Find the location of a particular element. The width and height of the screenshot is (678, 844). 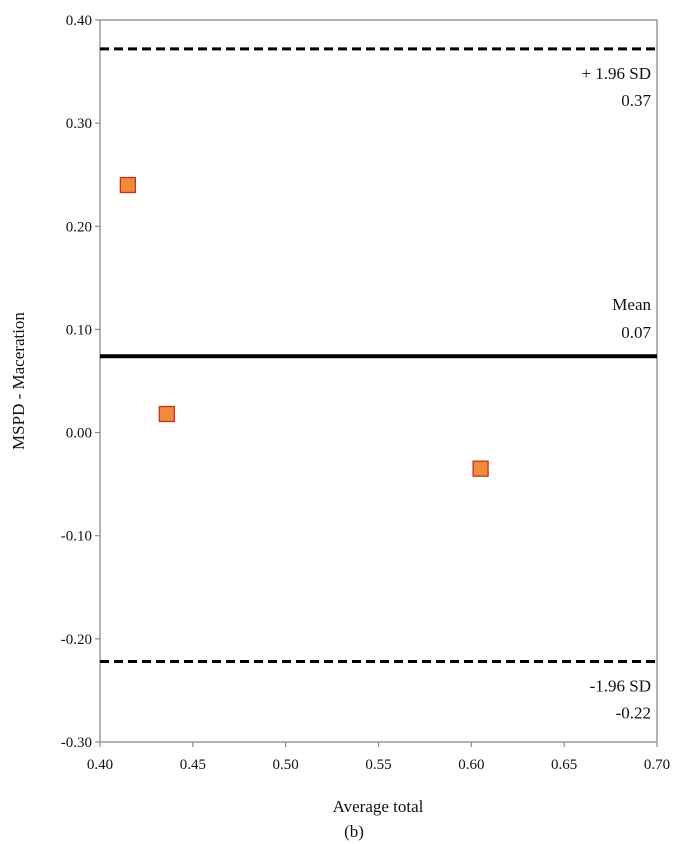

x-tick-label: 0.70 is located at coordinates (657, 765).